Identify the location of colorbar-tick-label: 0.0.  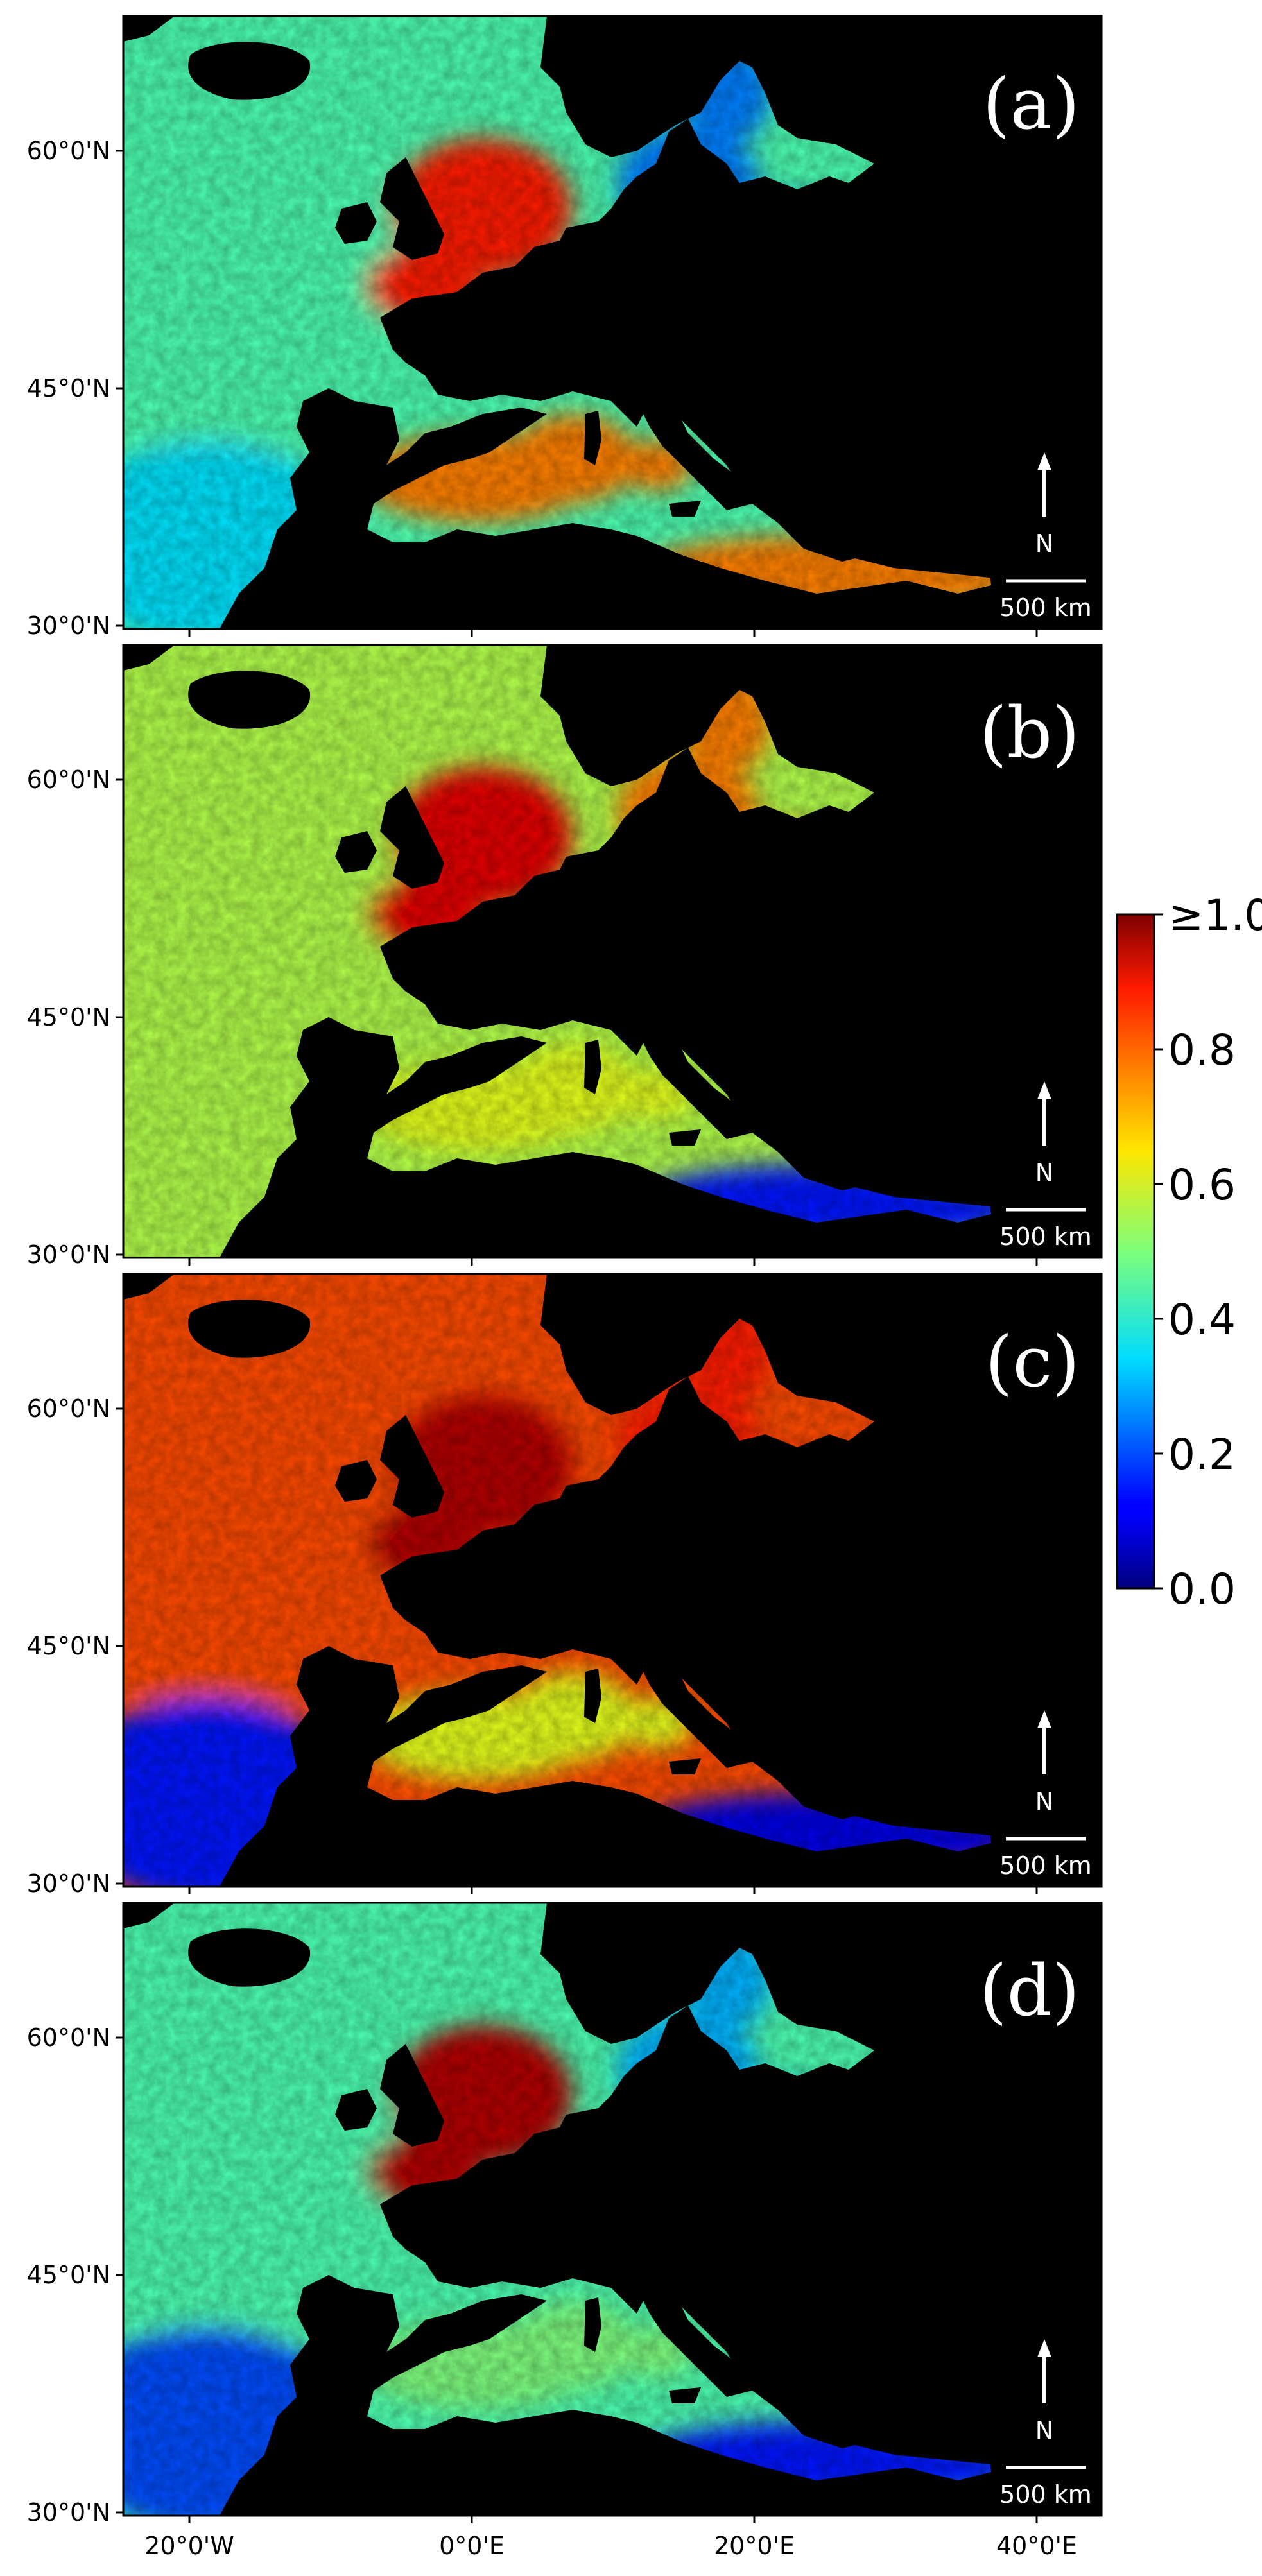
(1202, 1589).